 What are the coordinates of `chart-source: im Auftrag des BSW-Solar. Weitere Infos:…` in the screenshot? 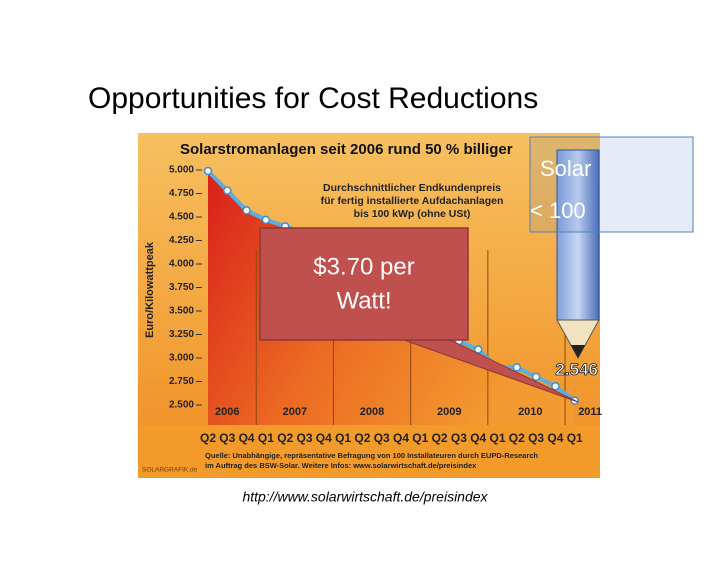 It's located at (341, 465).